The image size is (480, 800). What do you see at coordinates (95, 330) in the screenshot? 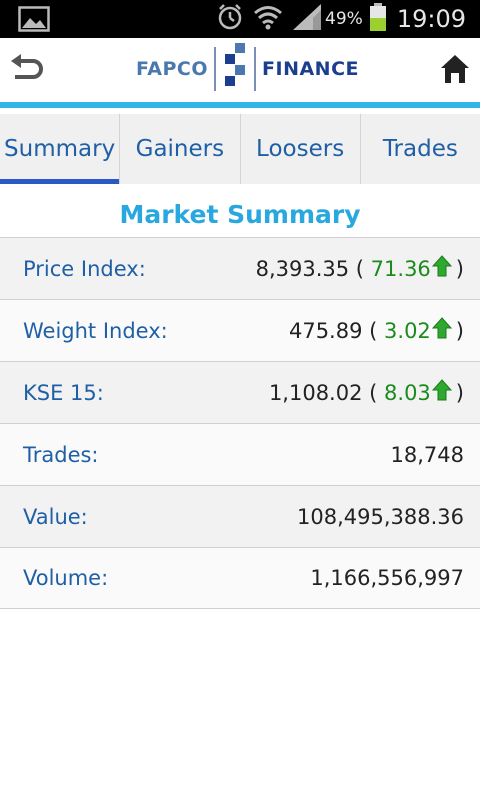
I see `row-label: Weight Index:` at bounding box center [95, 330].